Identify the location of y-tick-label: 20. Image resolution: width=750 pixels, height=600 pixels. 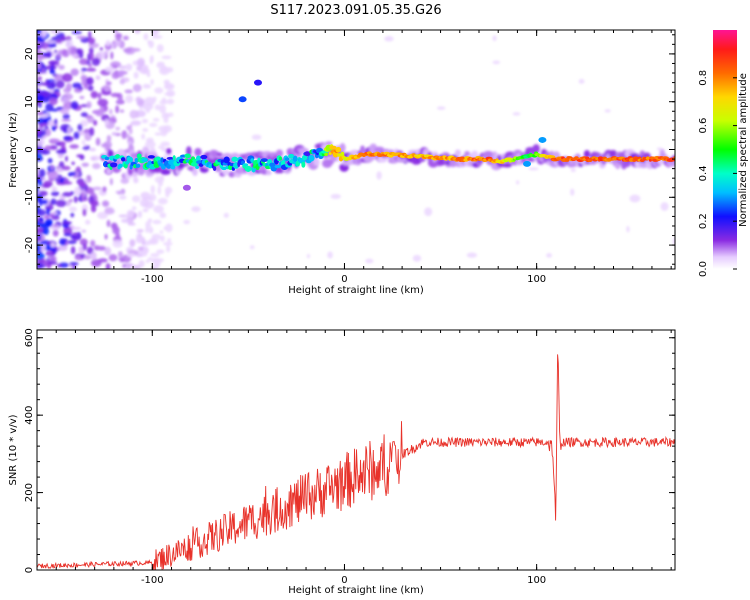
(29, 54).